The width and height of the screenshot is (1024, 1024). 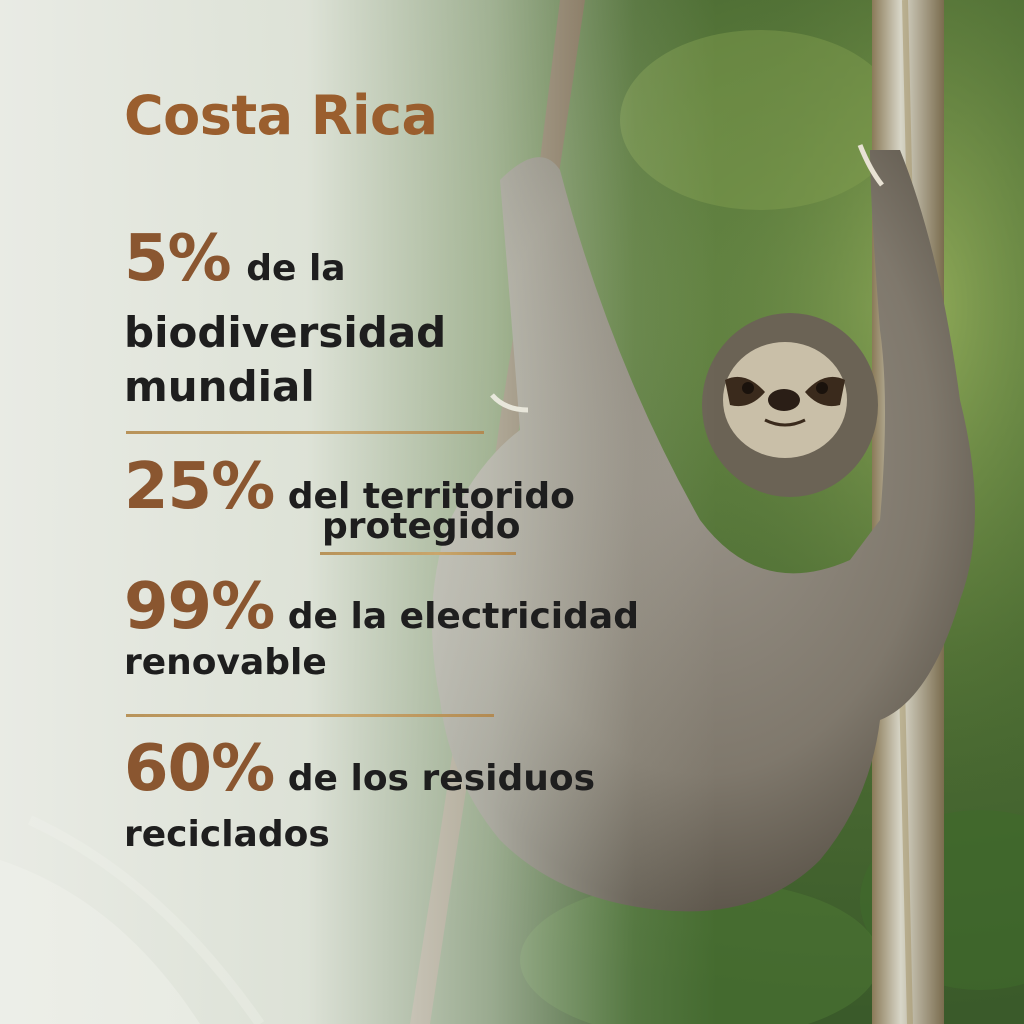 What do you see at coordinates (178, 259) in the screenshot?
I see `stat-value: 5%` at bounding box center [178, 259].